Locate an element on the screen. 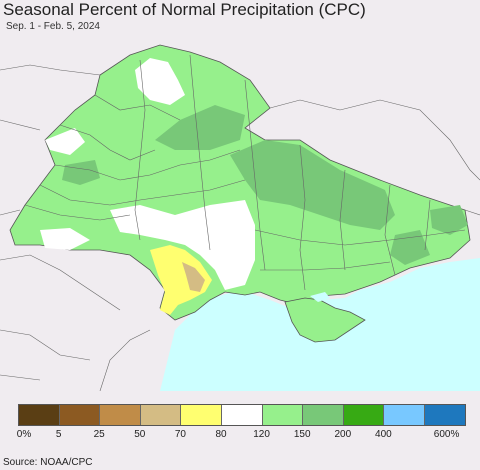 The width and height of the screenshot is (480, 470). map-subtitle: Sep. 1 - Feb. 5, 2024 is located at coordinates (53, 26).